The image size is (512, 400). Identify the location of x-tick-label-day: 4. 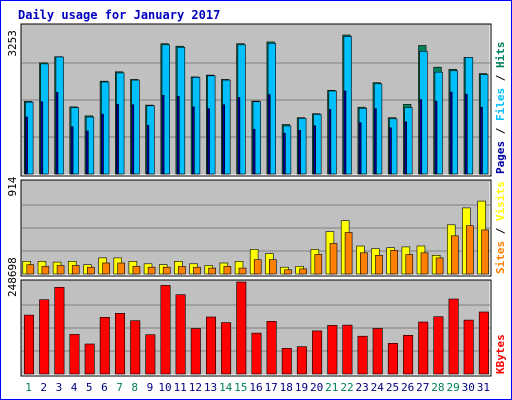
(74, 387).